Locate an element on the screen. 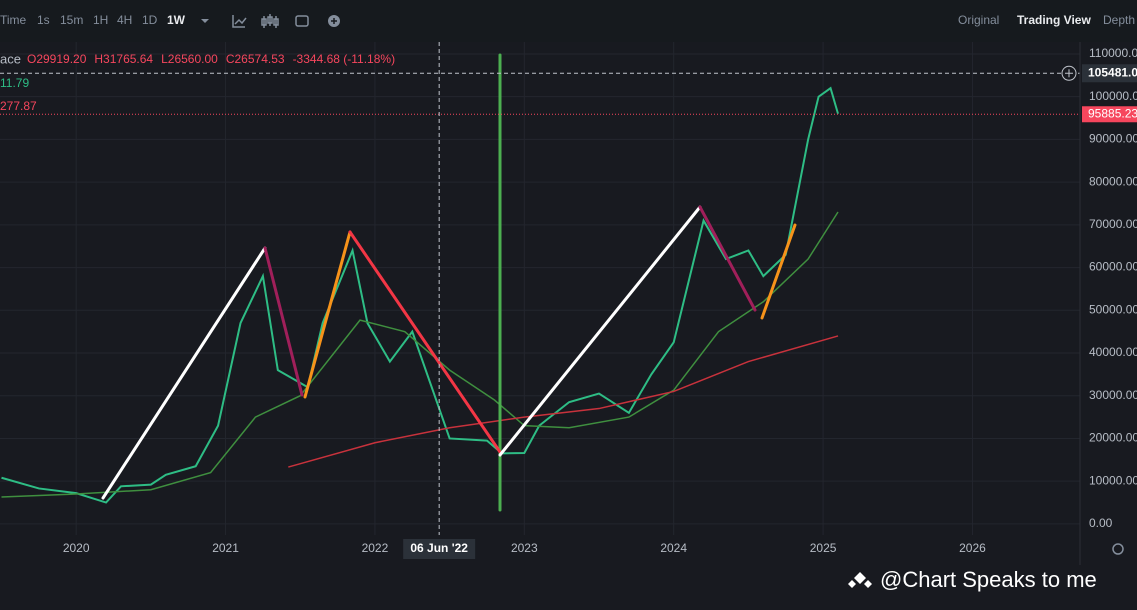 Image resolution: width=1137 pixels, height=610 pixels. interval-button: 1D is located at coordinates (150, 20).